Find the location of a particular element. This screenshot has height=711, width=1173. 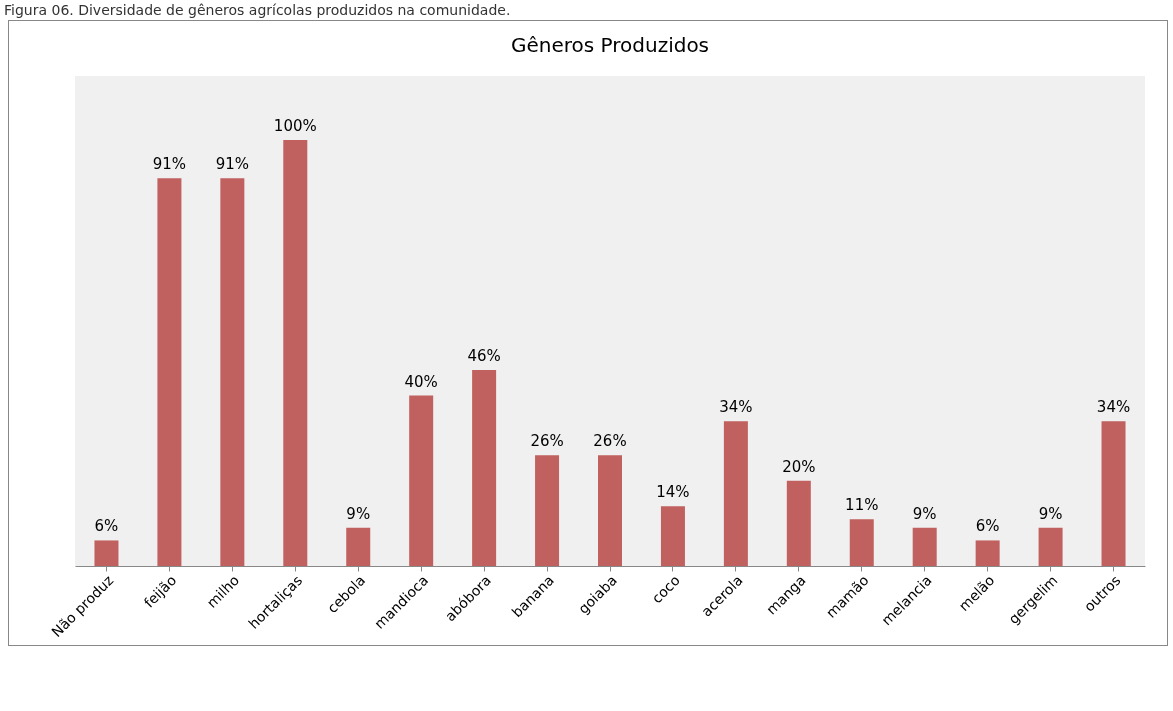

chart-title: Gêneros Produzidos is located at coordinates (610, 45).